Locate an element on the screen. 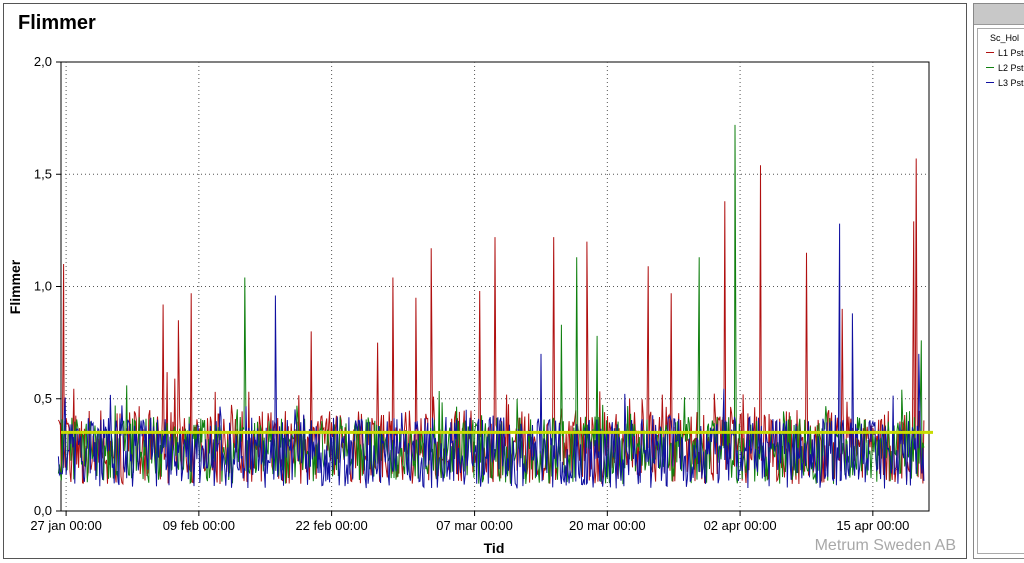  legend-swatch-l3 is located at coordinates (990, 82).